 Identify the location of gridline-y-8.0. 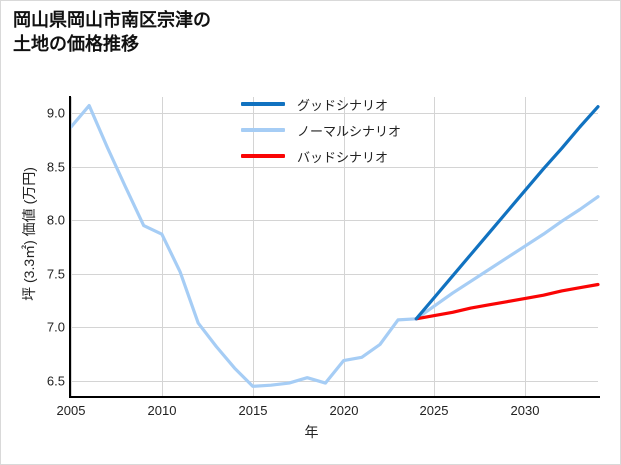
(334, 220).